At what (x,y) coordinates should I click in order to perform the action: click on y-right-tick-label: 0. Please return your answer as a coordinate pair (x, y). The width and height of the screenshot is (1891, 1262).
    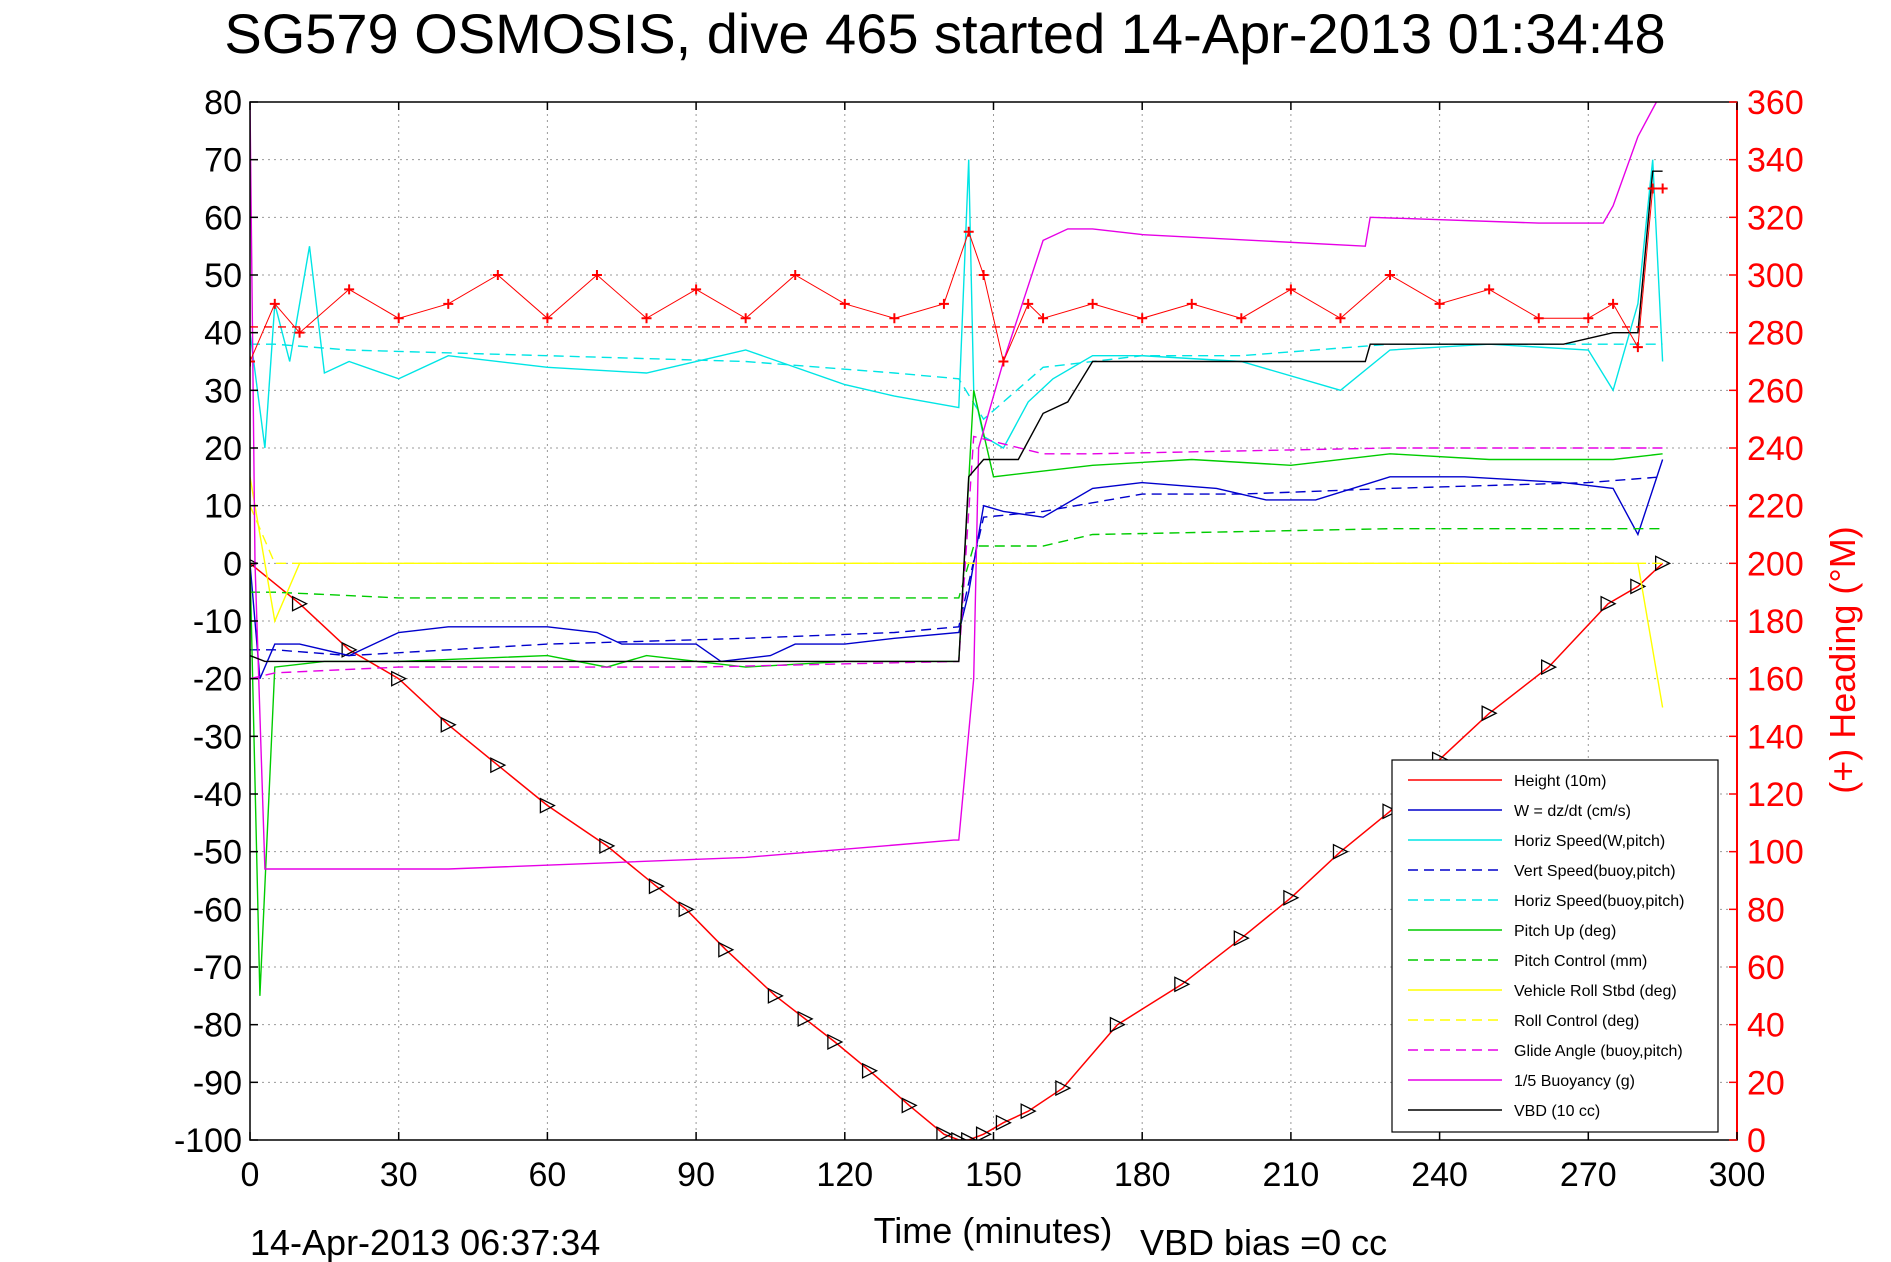
    Looking at the image, I should click on (1756, 1141).